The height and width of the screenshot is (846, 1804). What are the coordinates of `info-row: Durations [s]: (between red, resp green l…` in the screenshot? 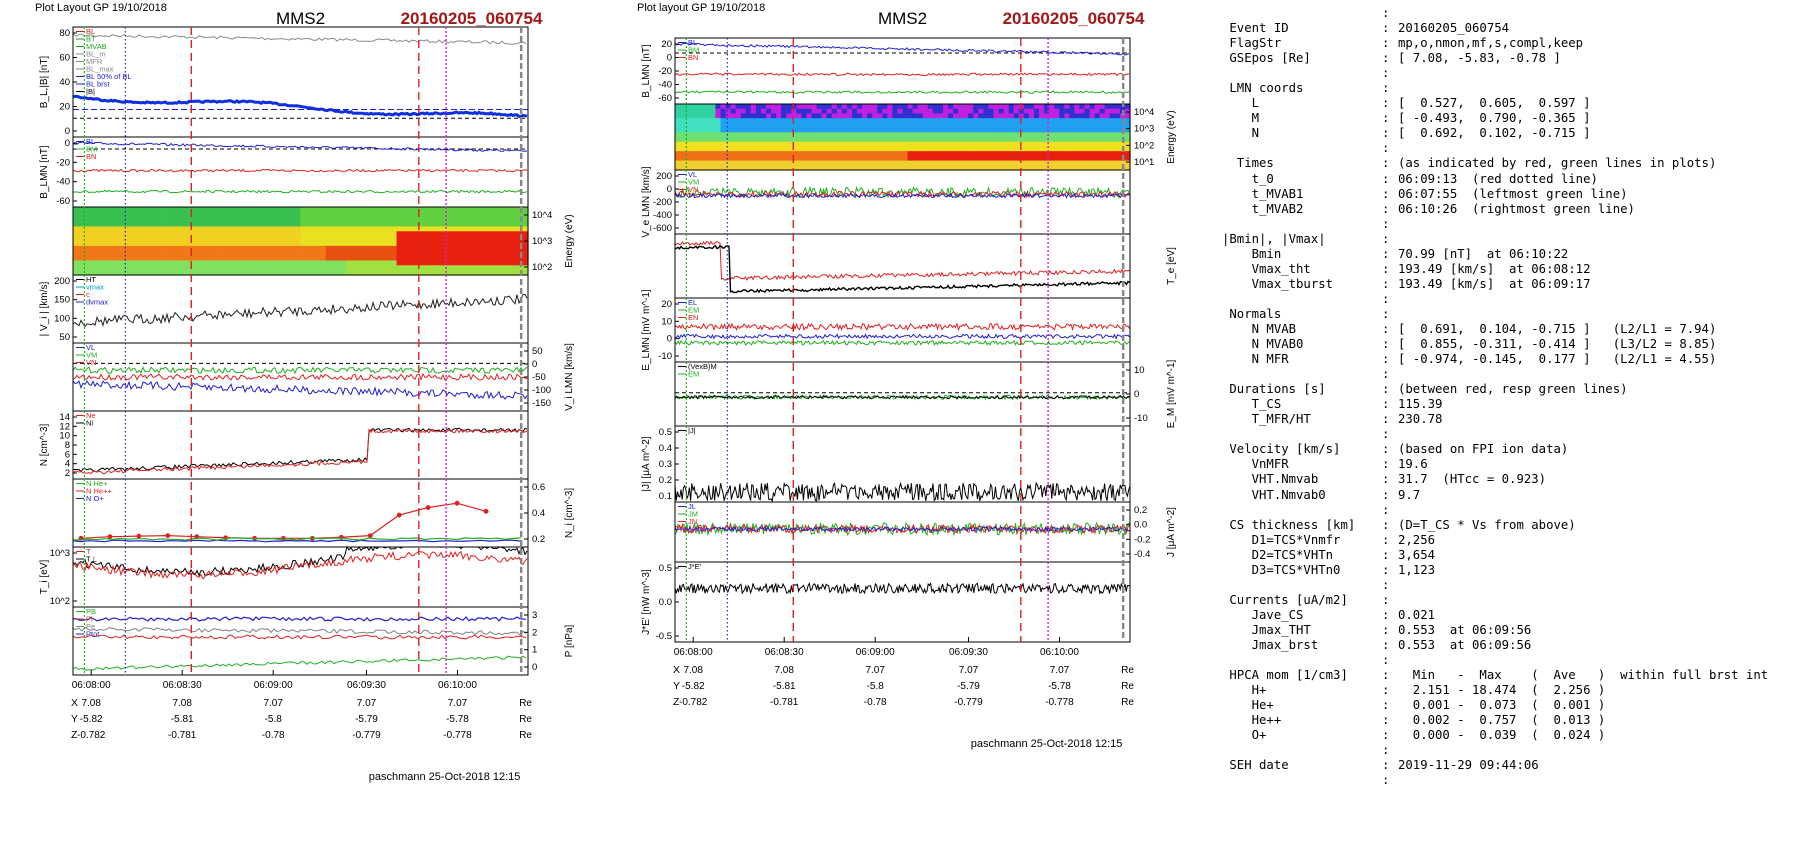 It's located at (1509, 389).